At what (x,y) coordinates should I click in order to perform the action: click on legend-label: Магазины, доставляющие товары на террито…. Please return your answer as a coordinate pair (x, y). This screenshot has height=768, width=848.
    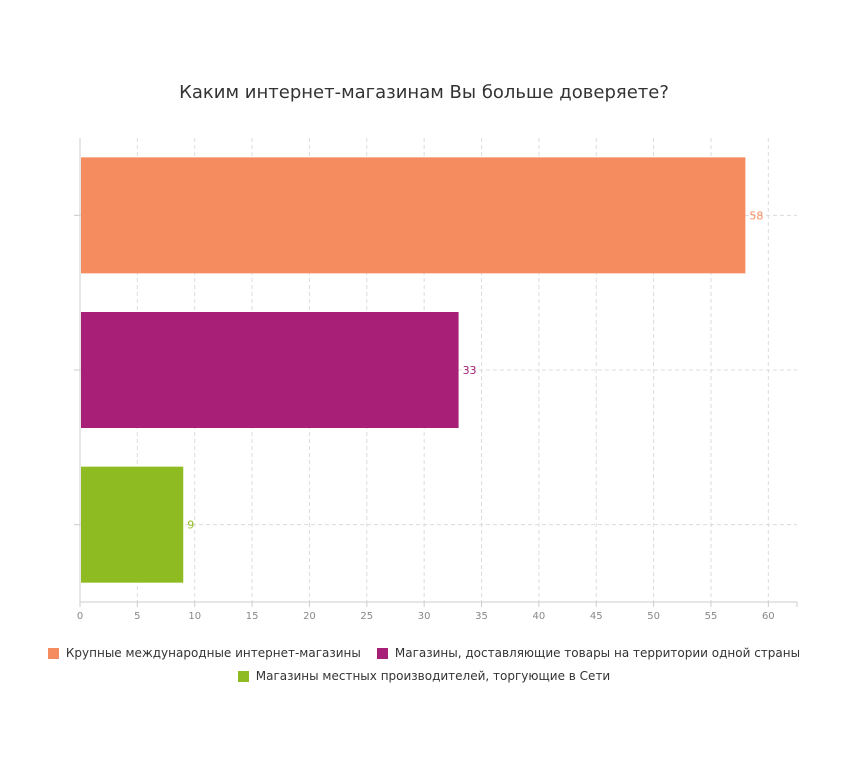
    Looking at the image, I should click on (597, 653).